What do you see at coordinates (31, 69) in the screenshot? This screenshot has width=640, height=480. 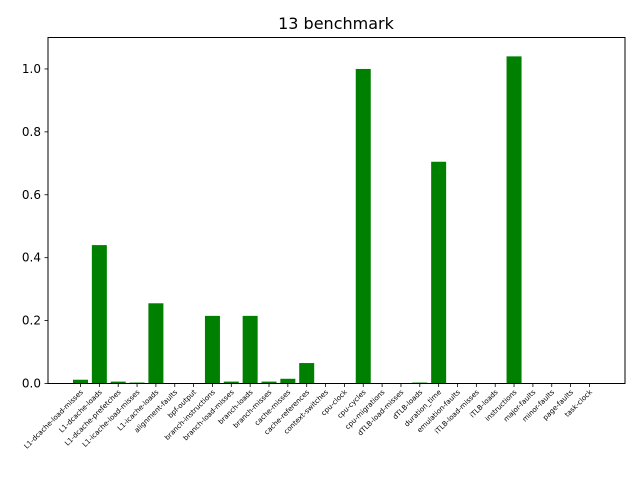 I see `y-tick-label: 1.0` at bounding box center [31, 69].